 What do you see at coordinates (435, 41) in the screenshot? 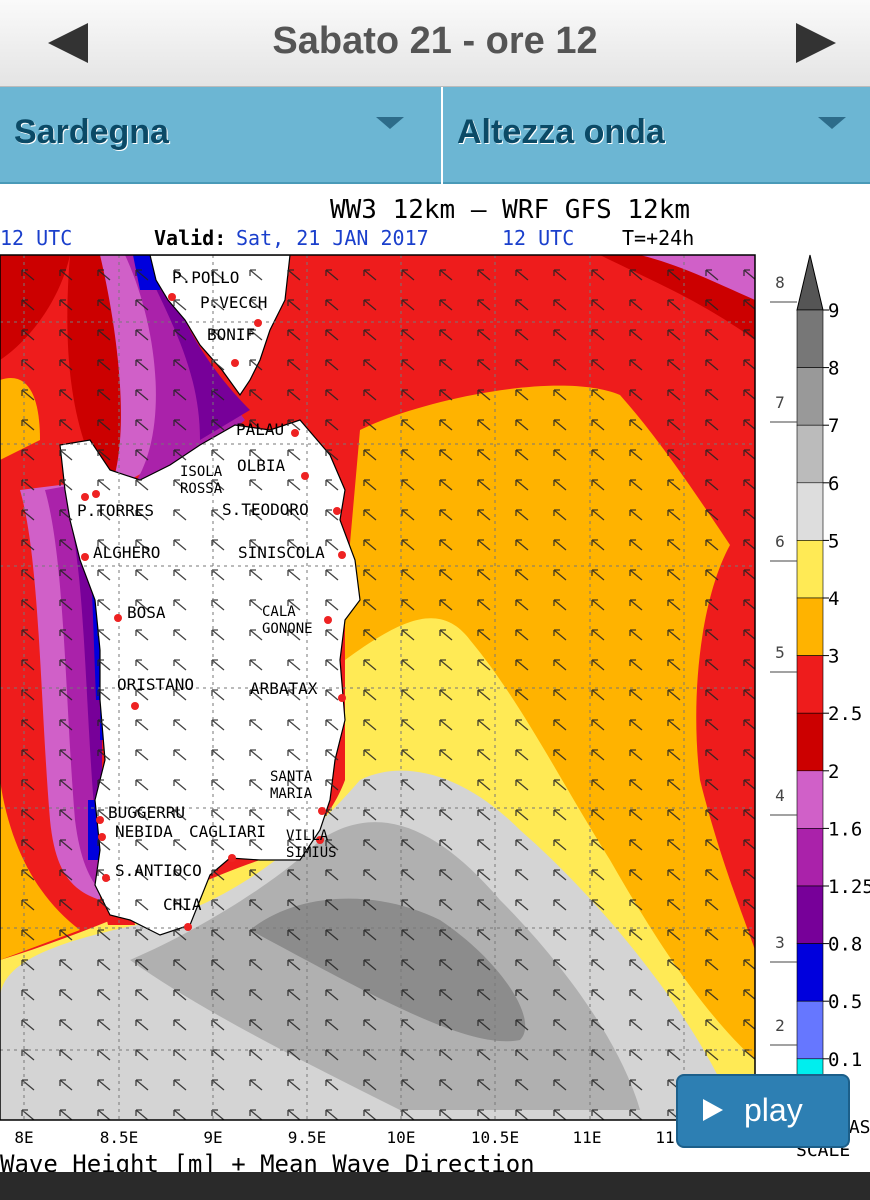
I see `date-title: Sabato 21 - ore 12` at bounding box center [435, 41].